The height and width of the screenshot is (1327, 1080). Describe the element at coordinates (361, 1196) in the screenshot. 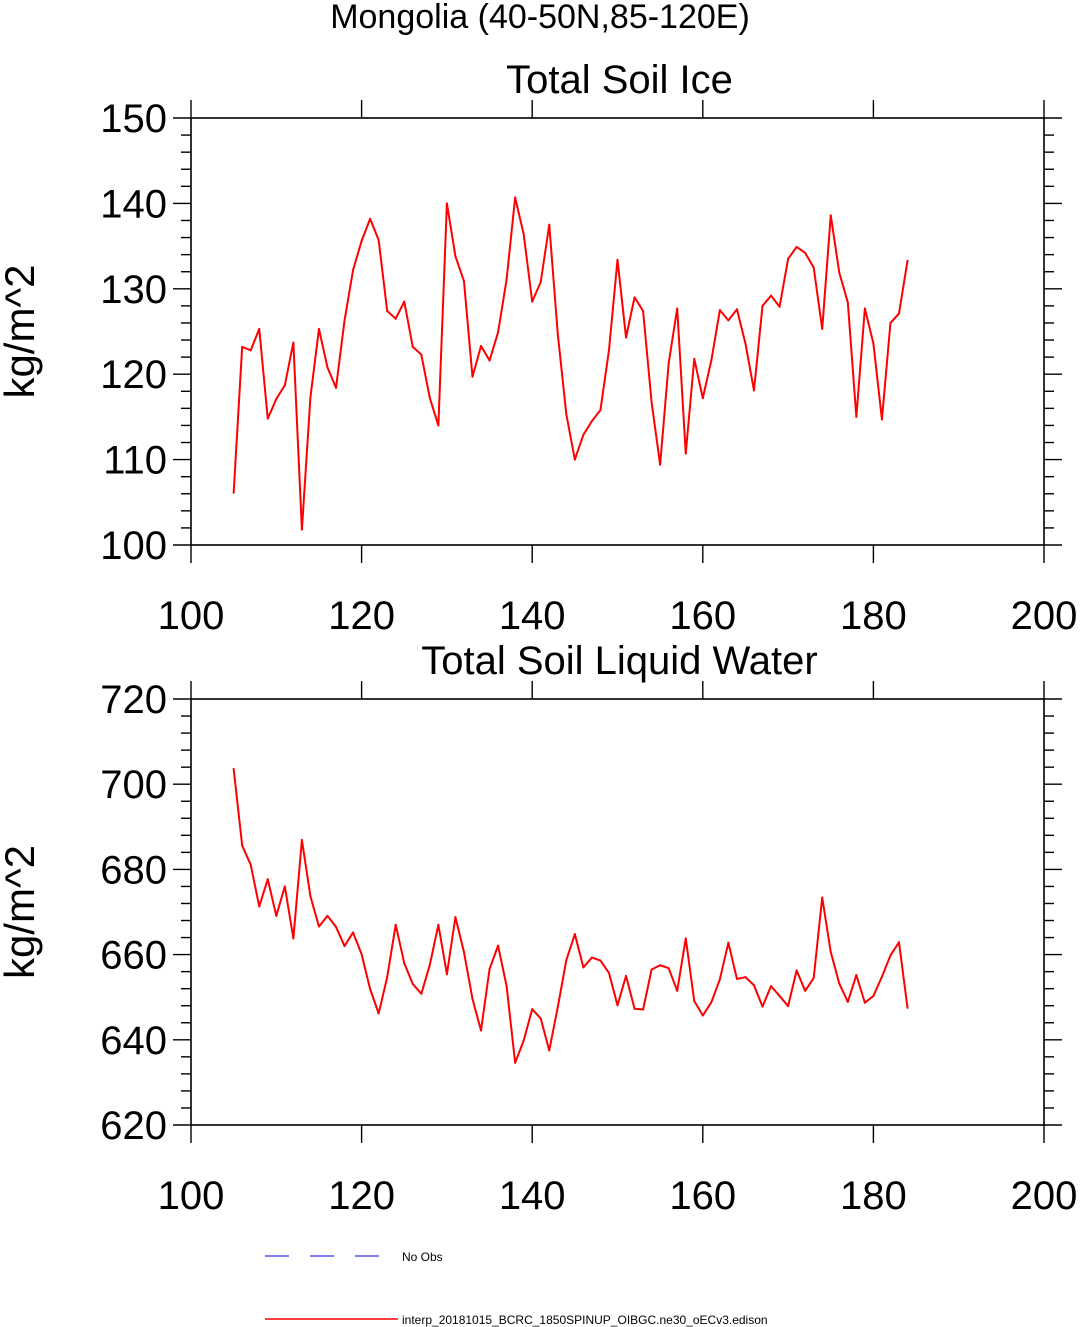

I see `x-tick-label: 120` at that location.